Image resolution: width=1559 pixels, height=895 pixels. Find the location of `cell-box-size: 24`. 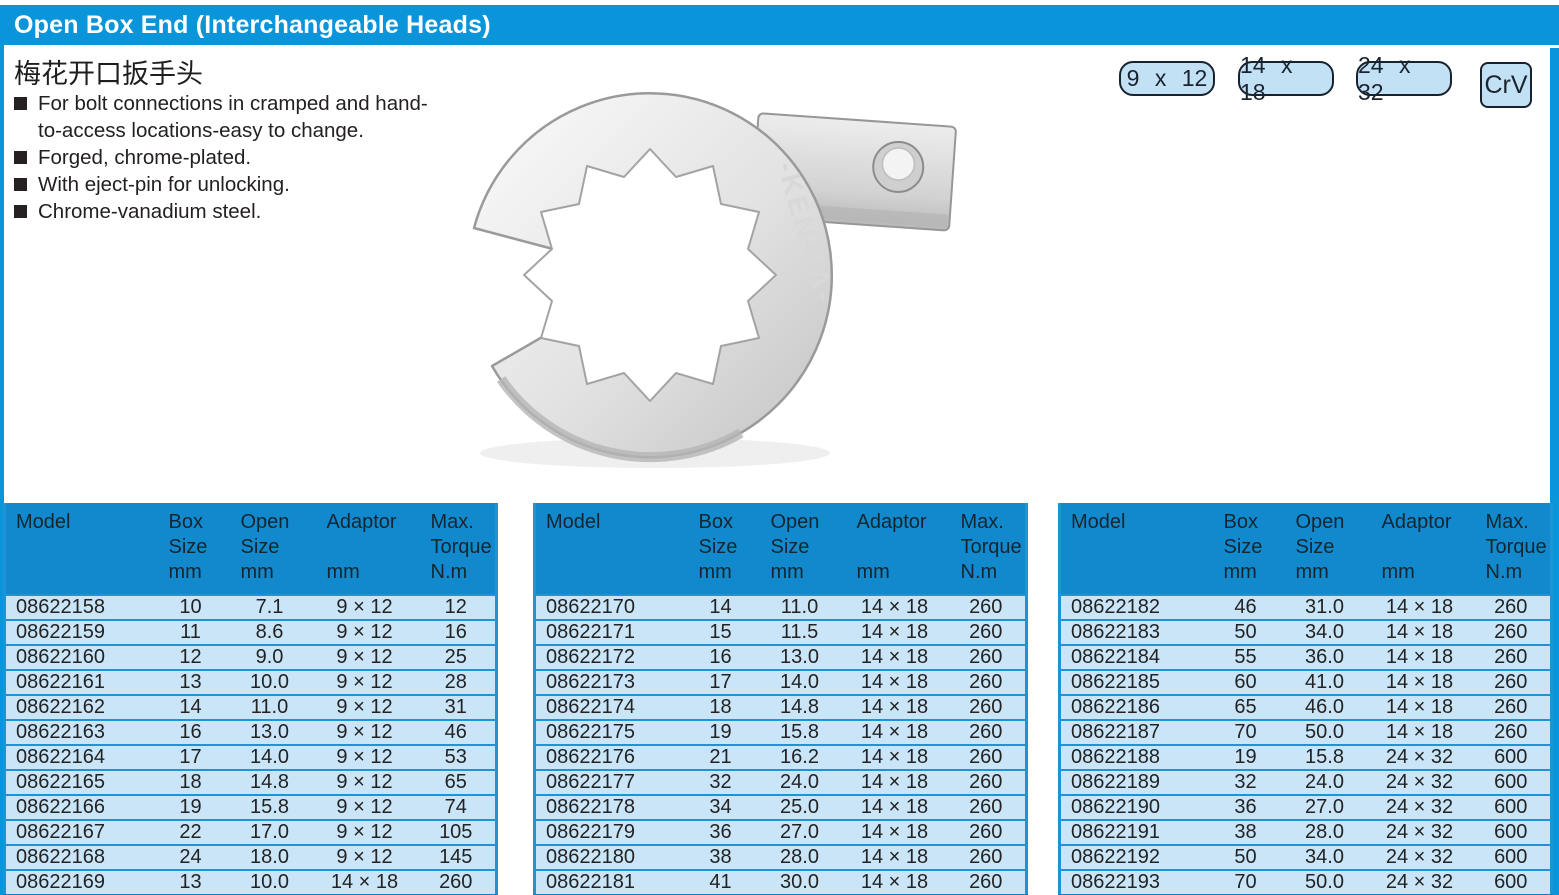

cell-box-size: 24 is located at coordinates (190, 857).